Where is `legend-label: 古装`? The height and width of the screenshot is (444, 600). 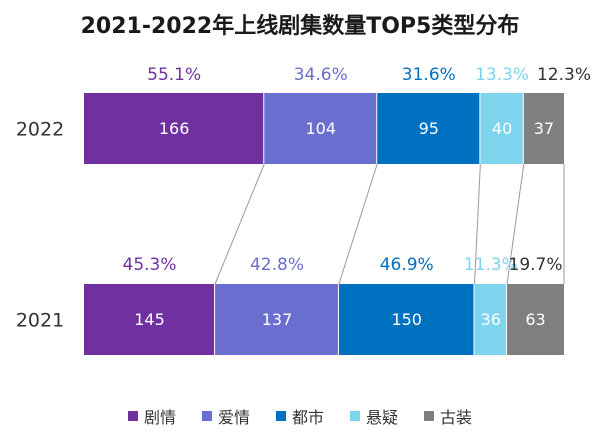
legend-label: 古装 is located at coordinates (456, 417).